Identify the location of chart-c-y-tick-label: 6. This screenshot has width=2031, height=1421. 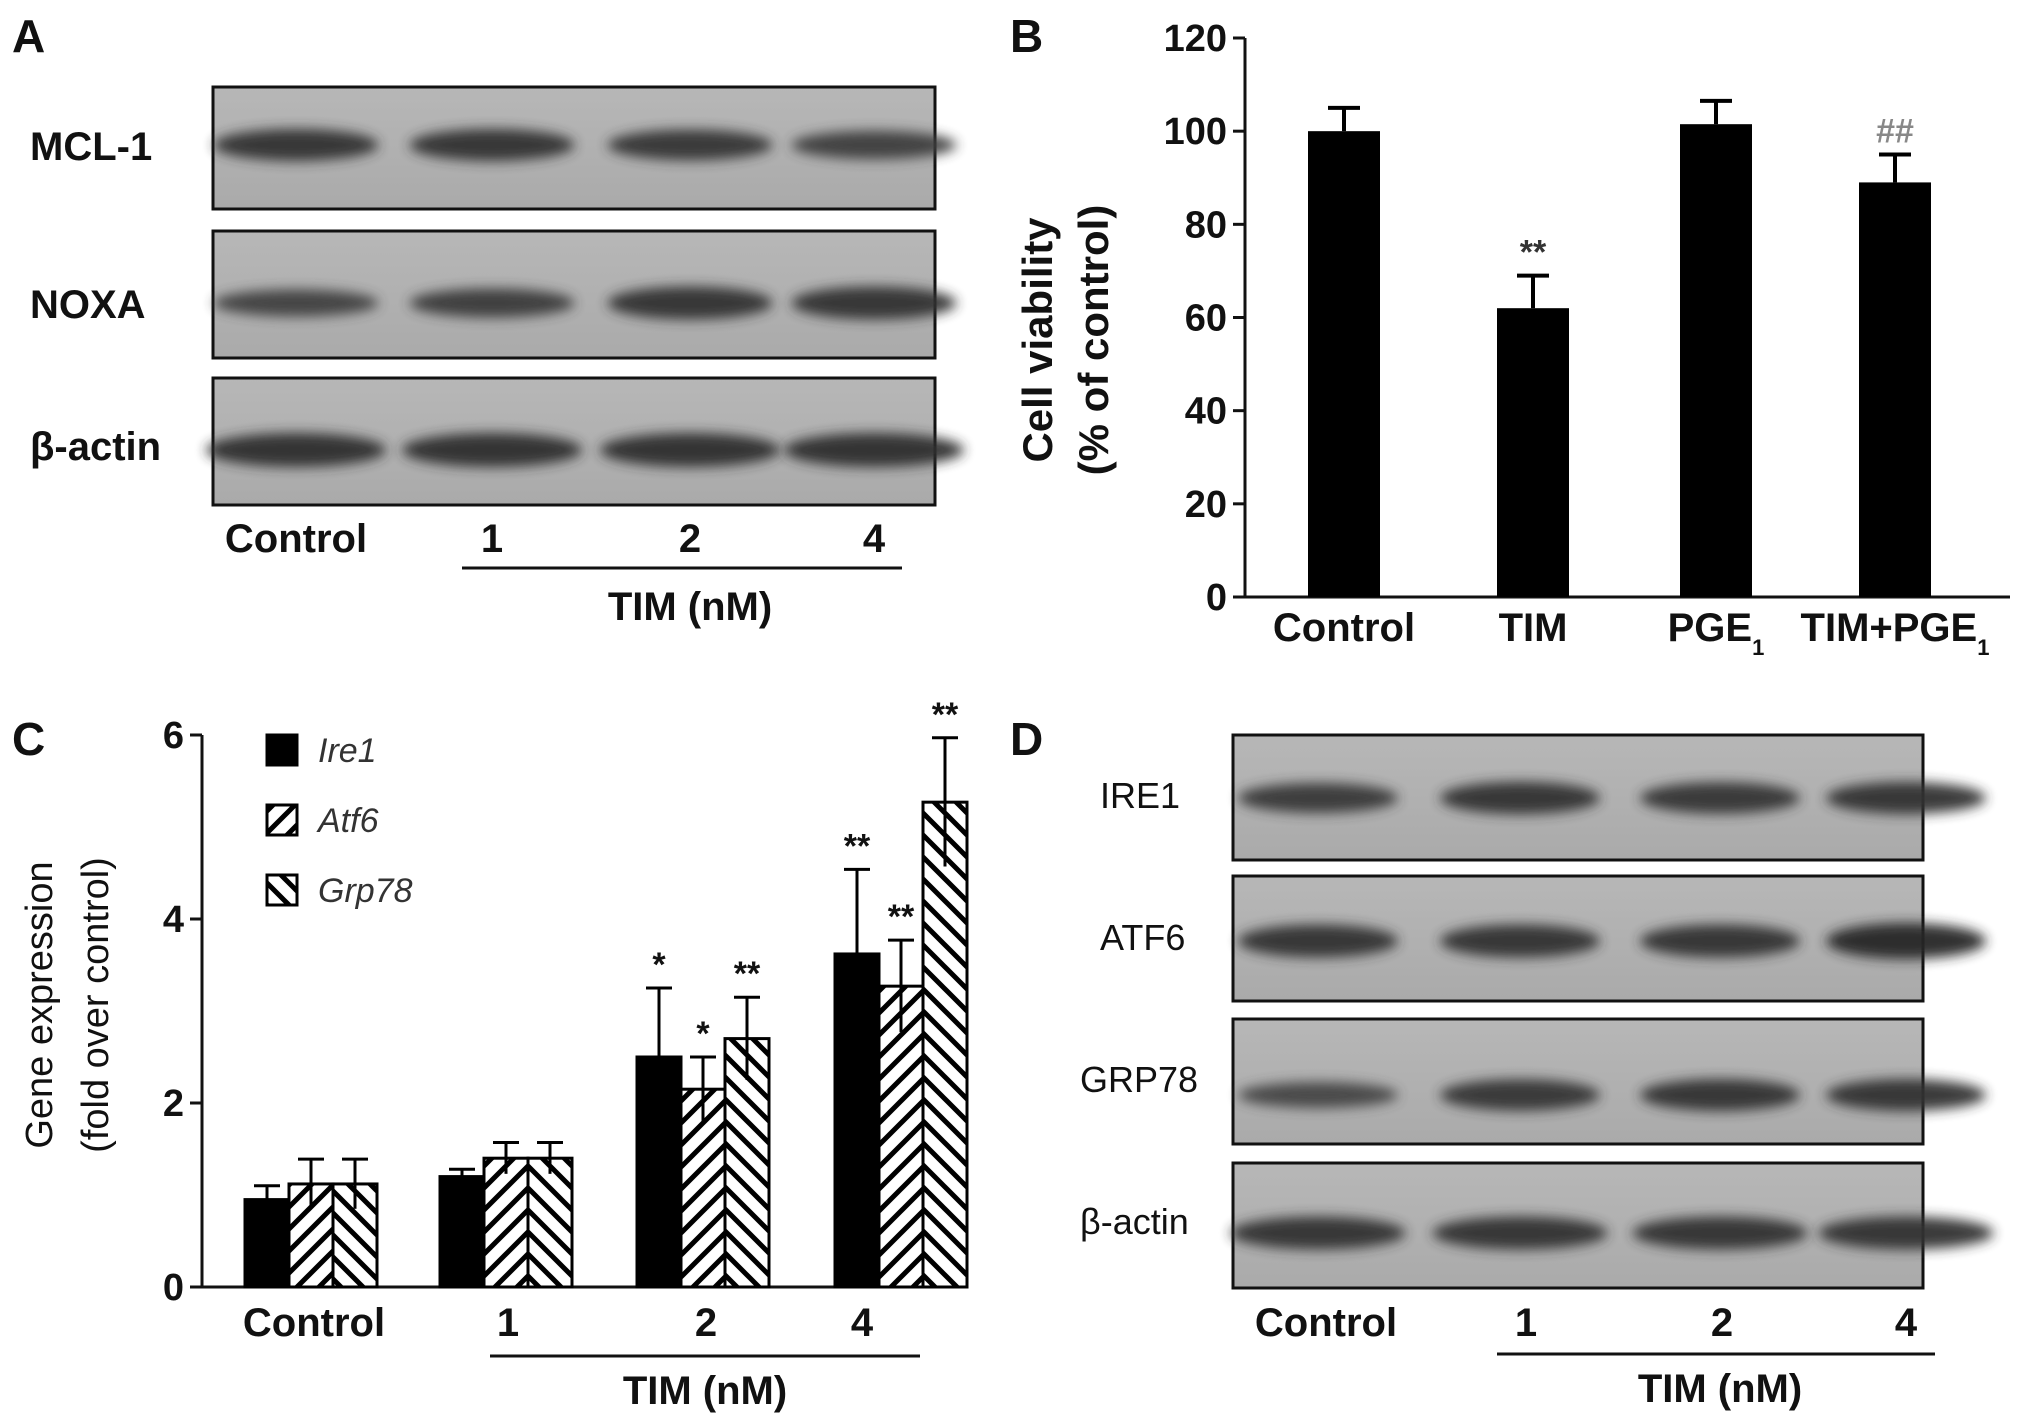
(173, 736).